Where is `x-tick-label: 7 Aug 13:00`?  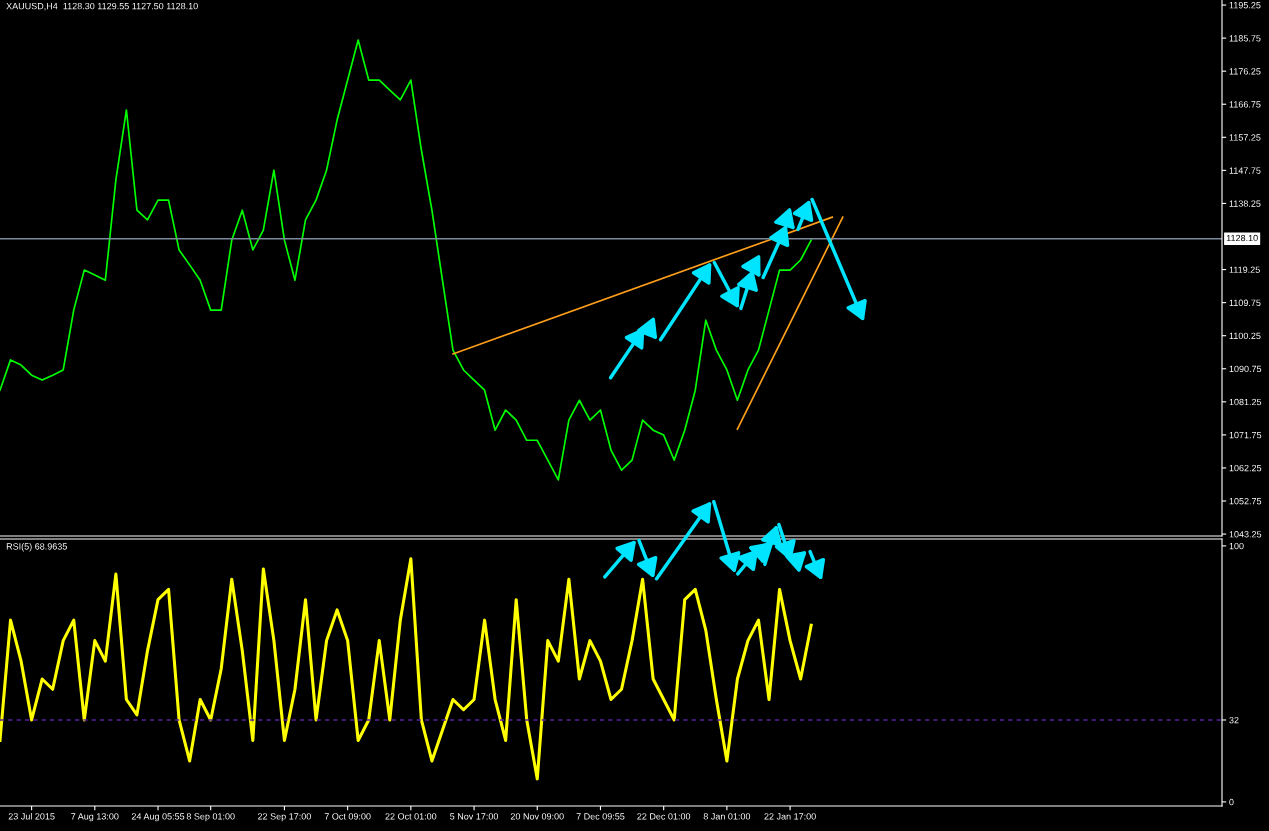 x-tick-label: 7 Aug 13:00 is located at coordinates (95, 817).